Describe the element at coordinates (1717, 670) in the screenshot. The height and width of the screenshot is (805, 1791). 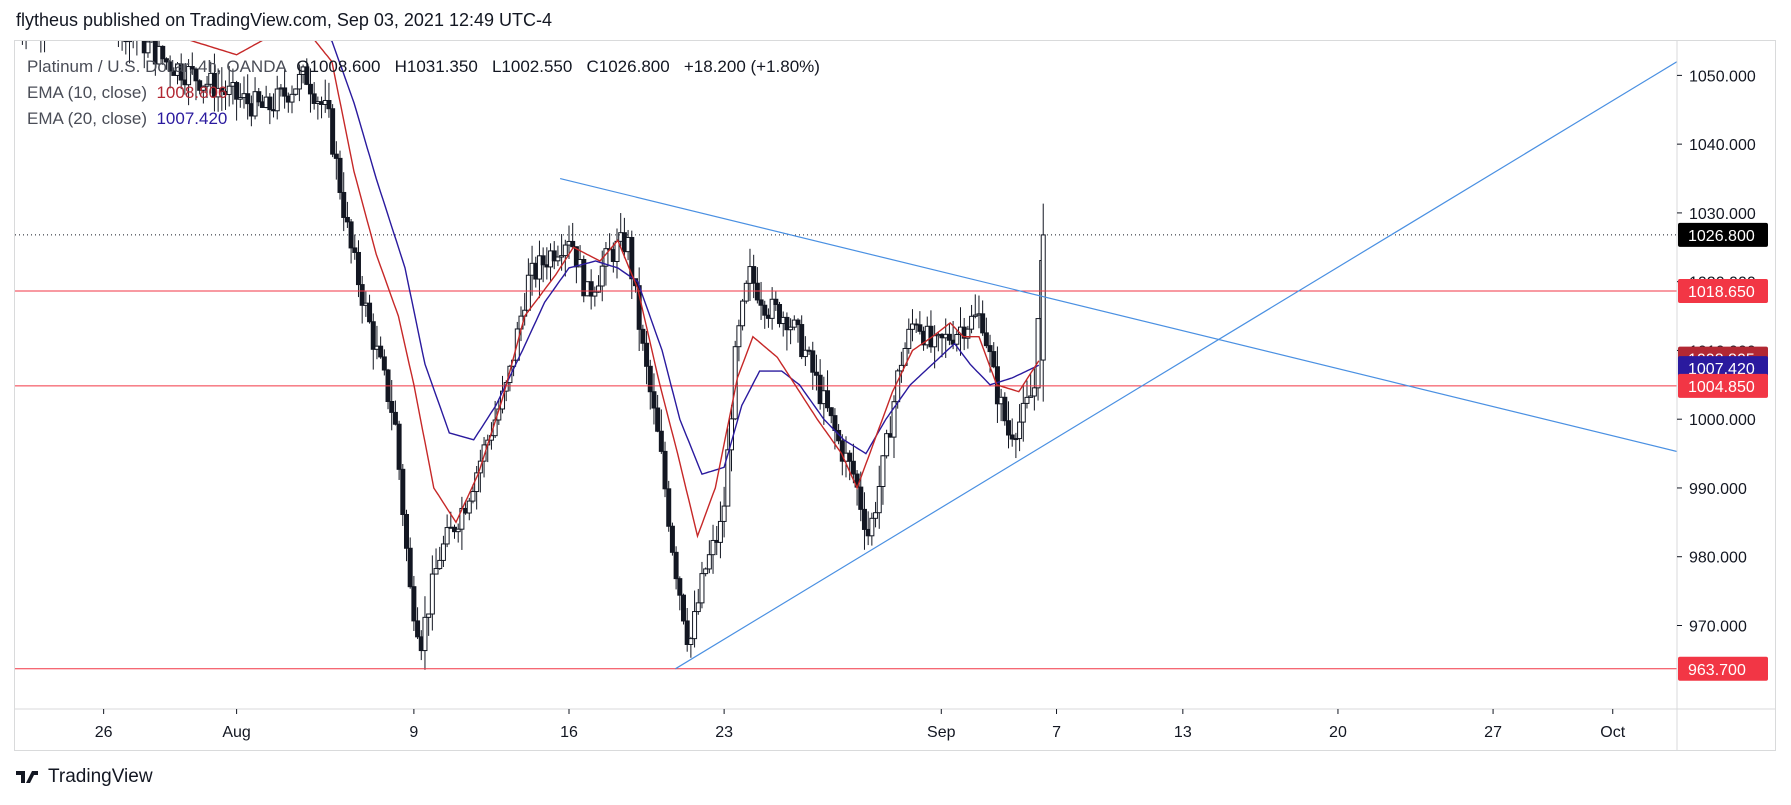
I see `price-tag-label: 963.700` at that location.